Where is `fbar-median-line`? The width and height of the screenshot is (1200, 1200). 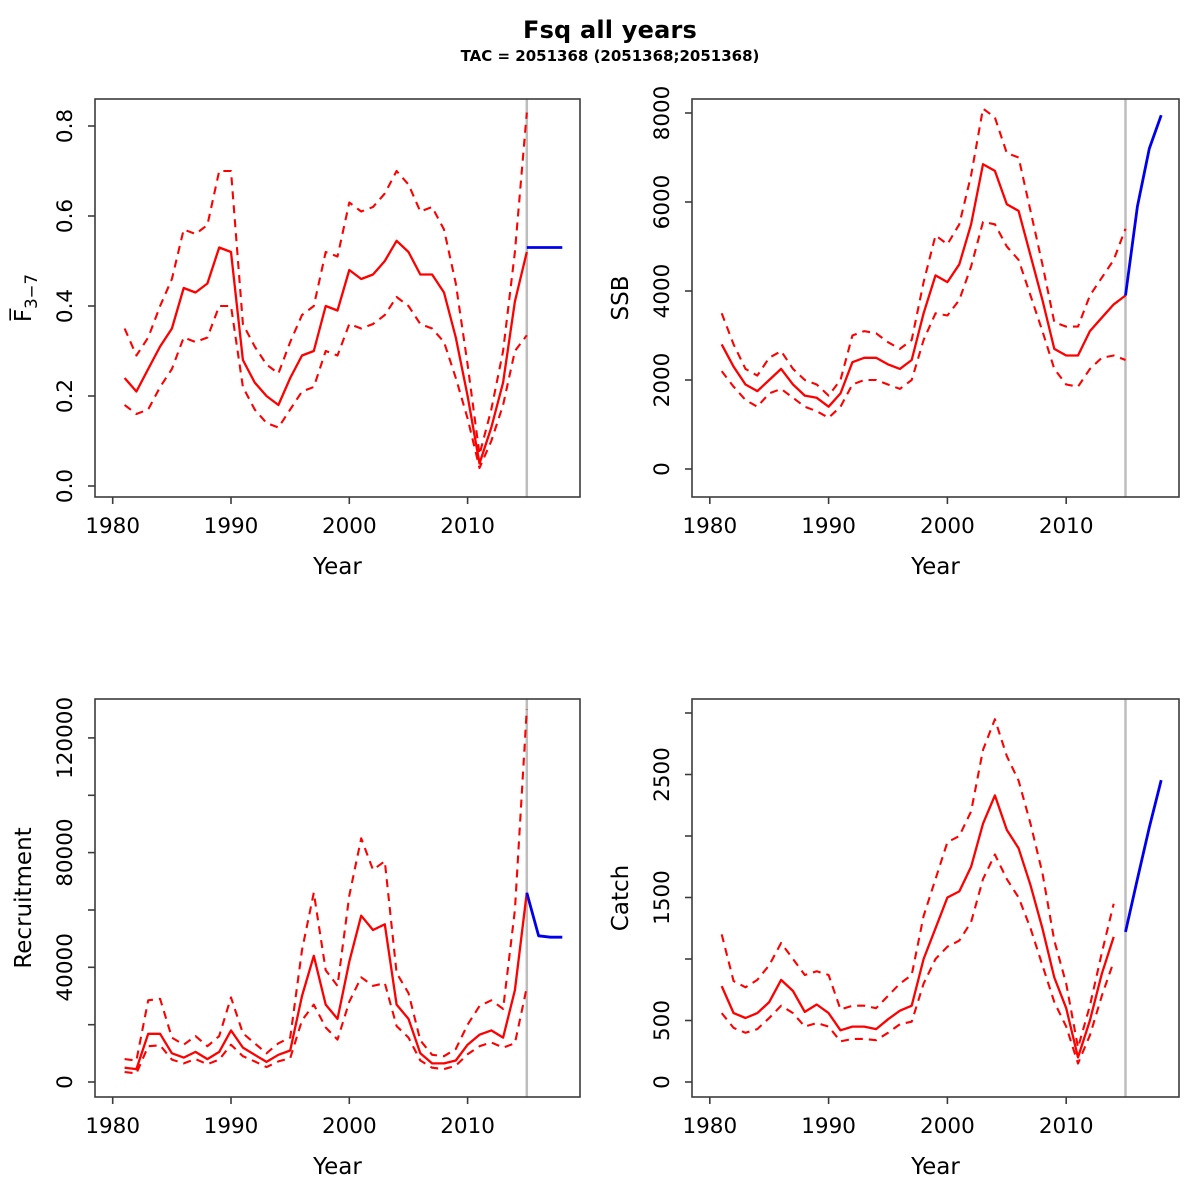
fbar-median-line is located at coordinates (325, 352).